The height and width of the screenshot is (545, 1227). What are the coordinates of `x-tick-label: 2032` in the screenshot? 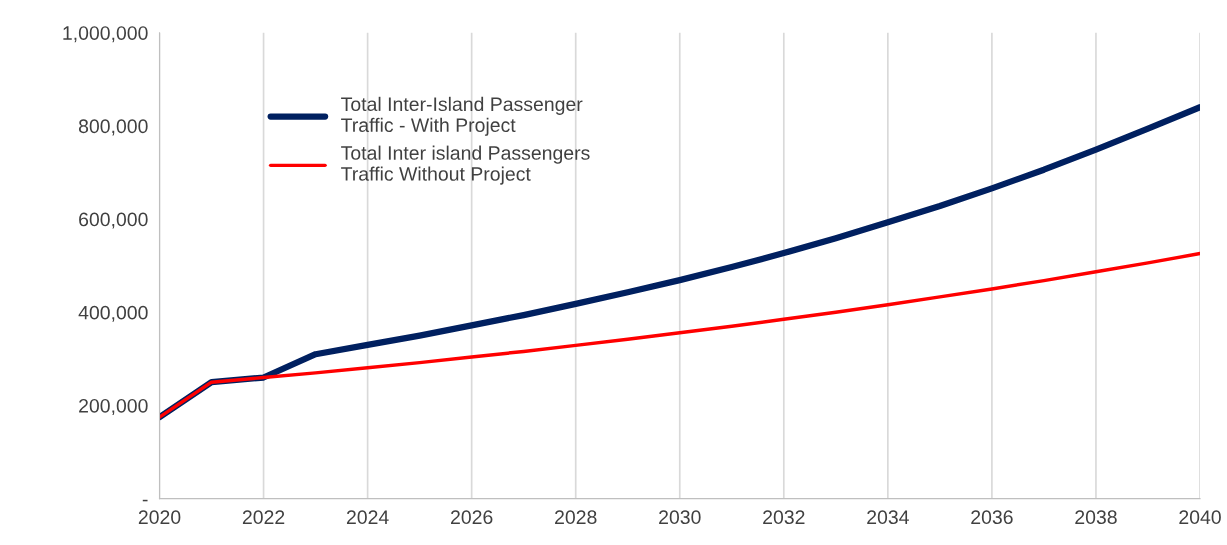 It's located at (784, 517).